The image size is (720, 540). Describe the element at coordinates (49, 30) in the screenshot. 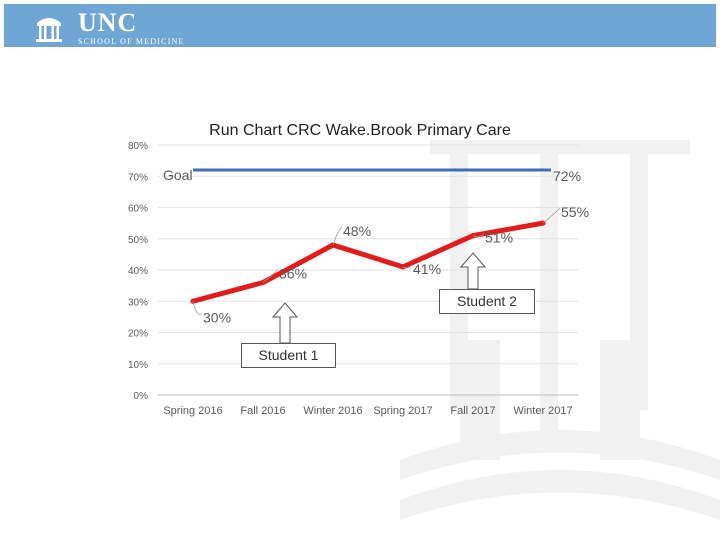

I see `old-well-icon` at that location.